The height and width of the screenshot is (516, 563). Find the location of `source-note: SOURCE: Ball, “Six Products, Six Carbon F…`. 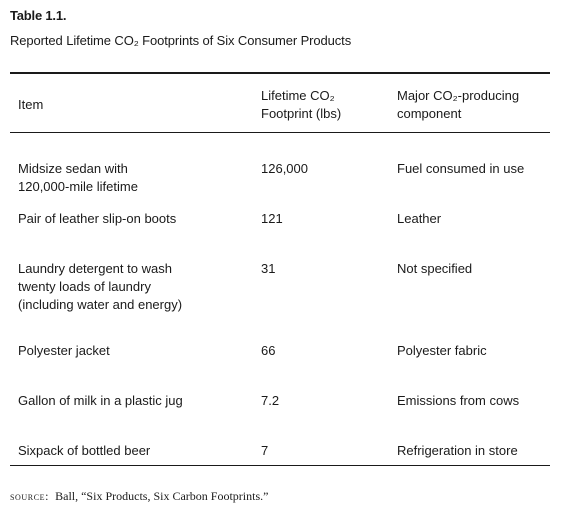

source-note: SOURCE: Ball, “Six Products, Six Carbon F… is located at coordinates (139, 496).